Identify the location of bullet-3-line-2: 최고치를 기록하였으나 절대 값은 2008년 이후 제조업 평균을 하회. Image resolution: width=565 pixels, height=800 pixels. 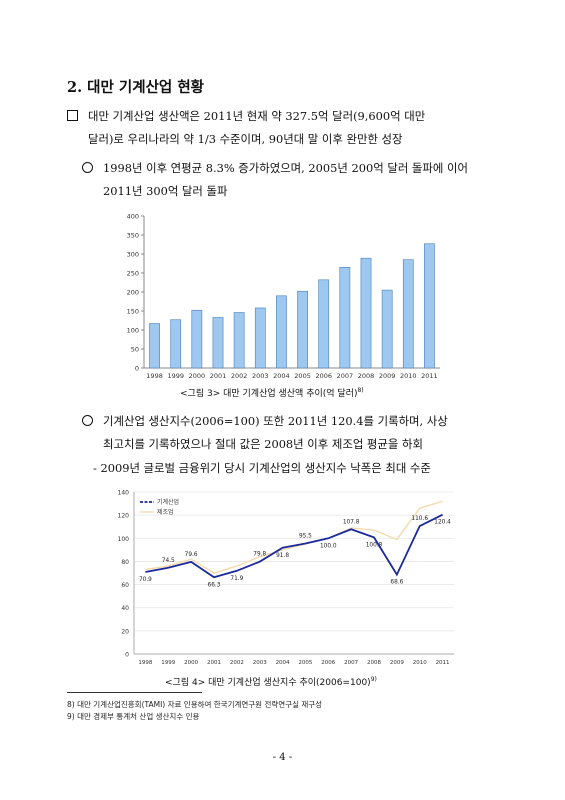
(263, 444).